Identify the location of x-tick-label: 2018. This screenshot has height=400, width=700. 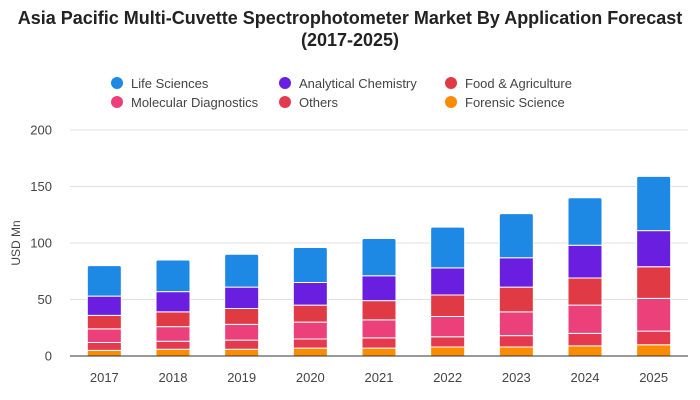
(173, 377).